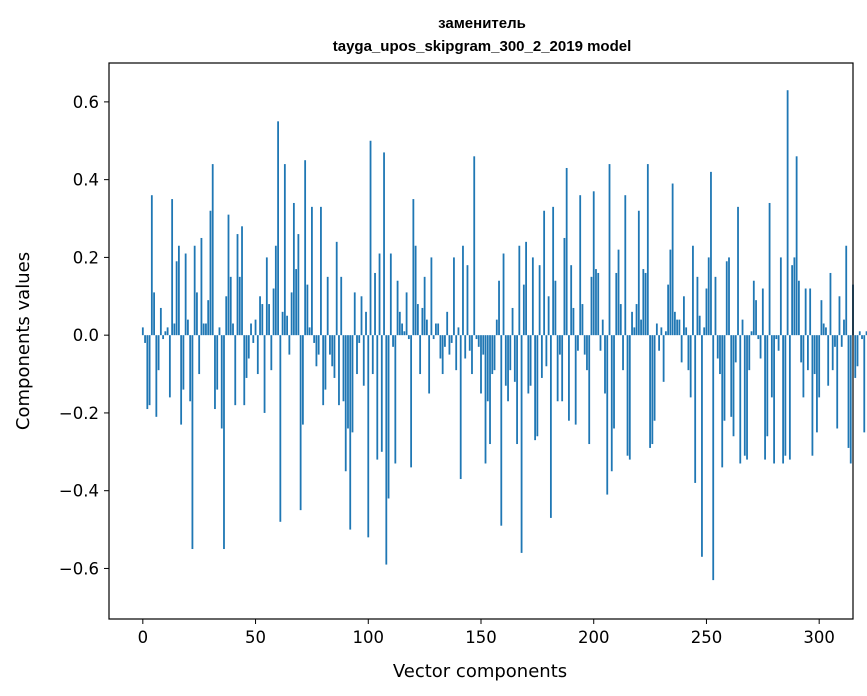 This screenshot has height=696, width=867. What do you see at coordinates (86, 335) in the screenshot?
I see `y-tick-label: 0.0` at bounding box center [86, 335].